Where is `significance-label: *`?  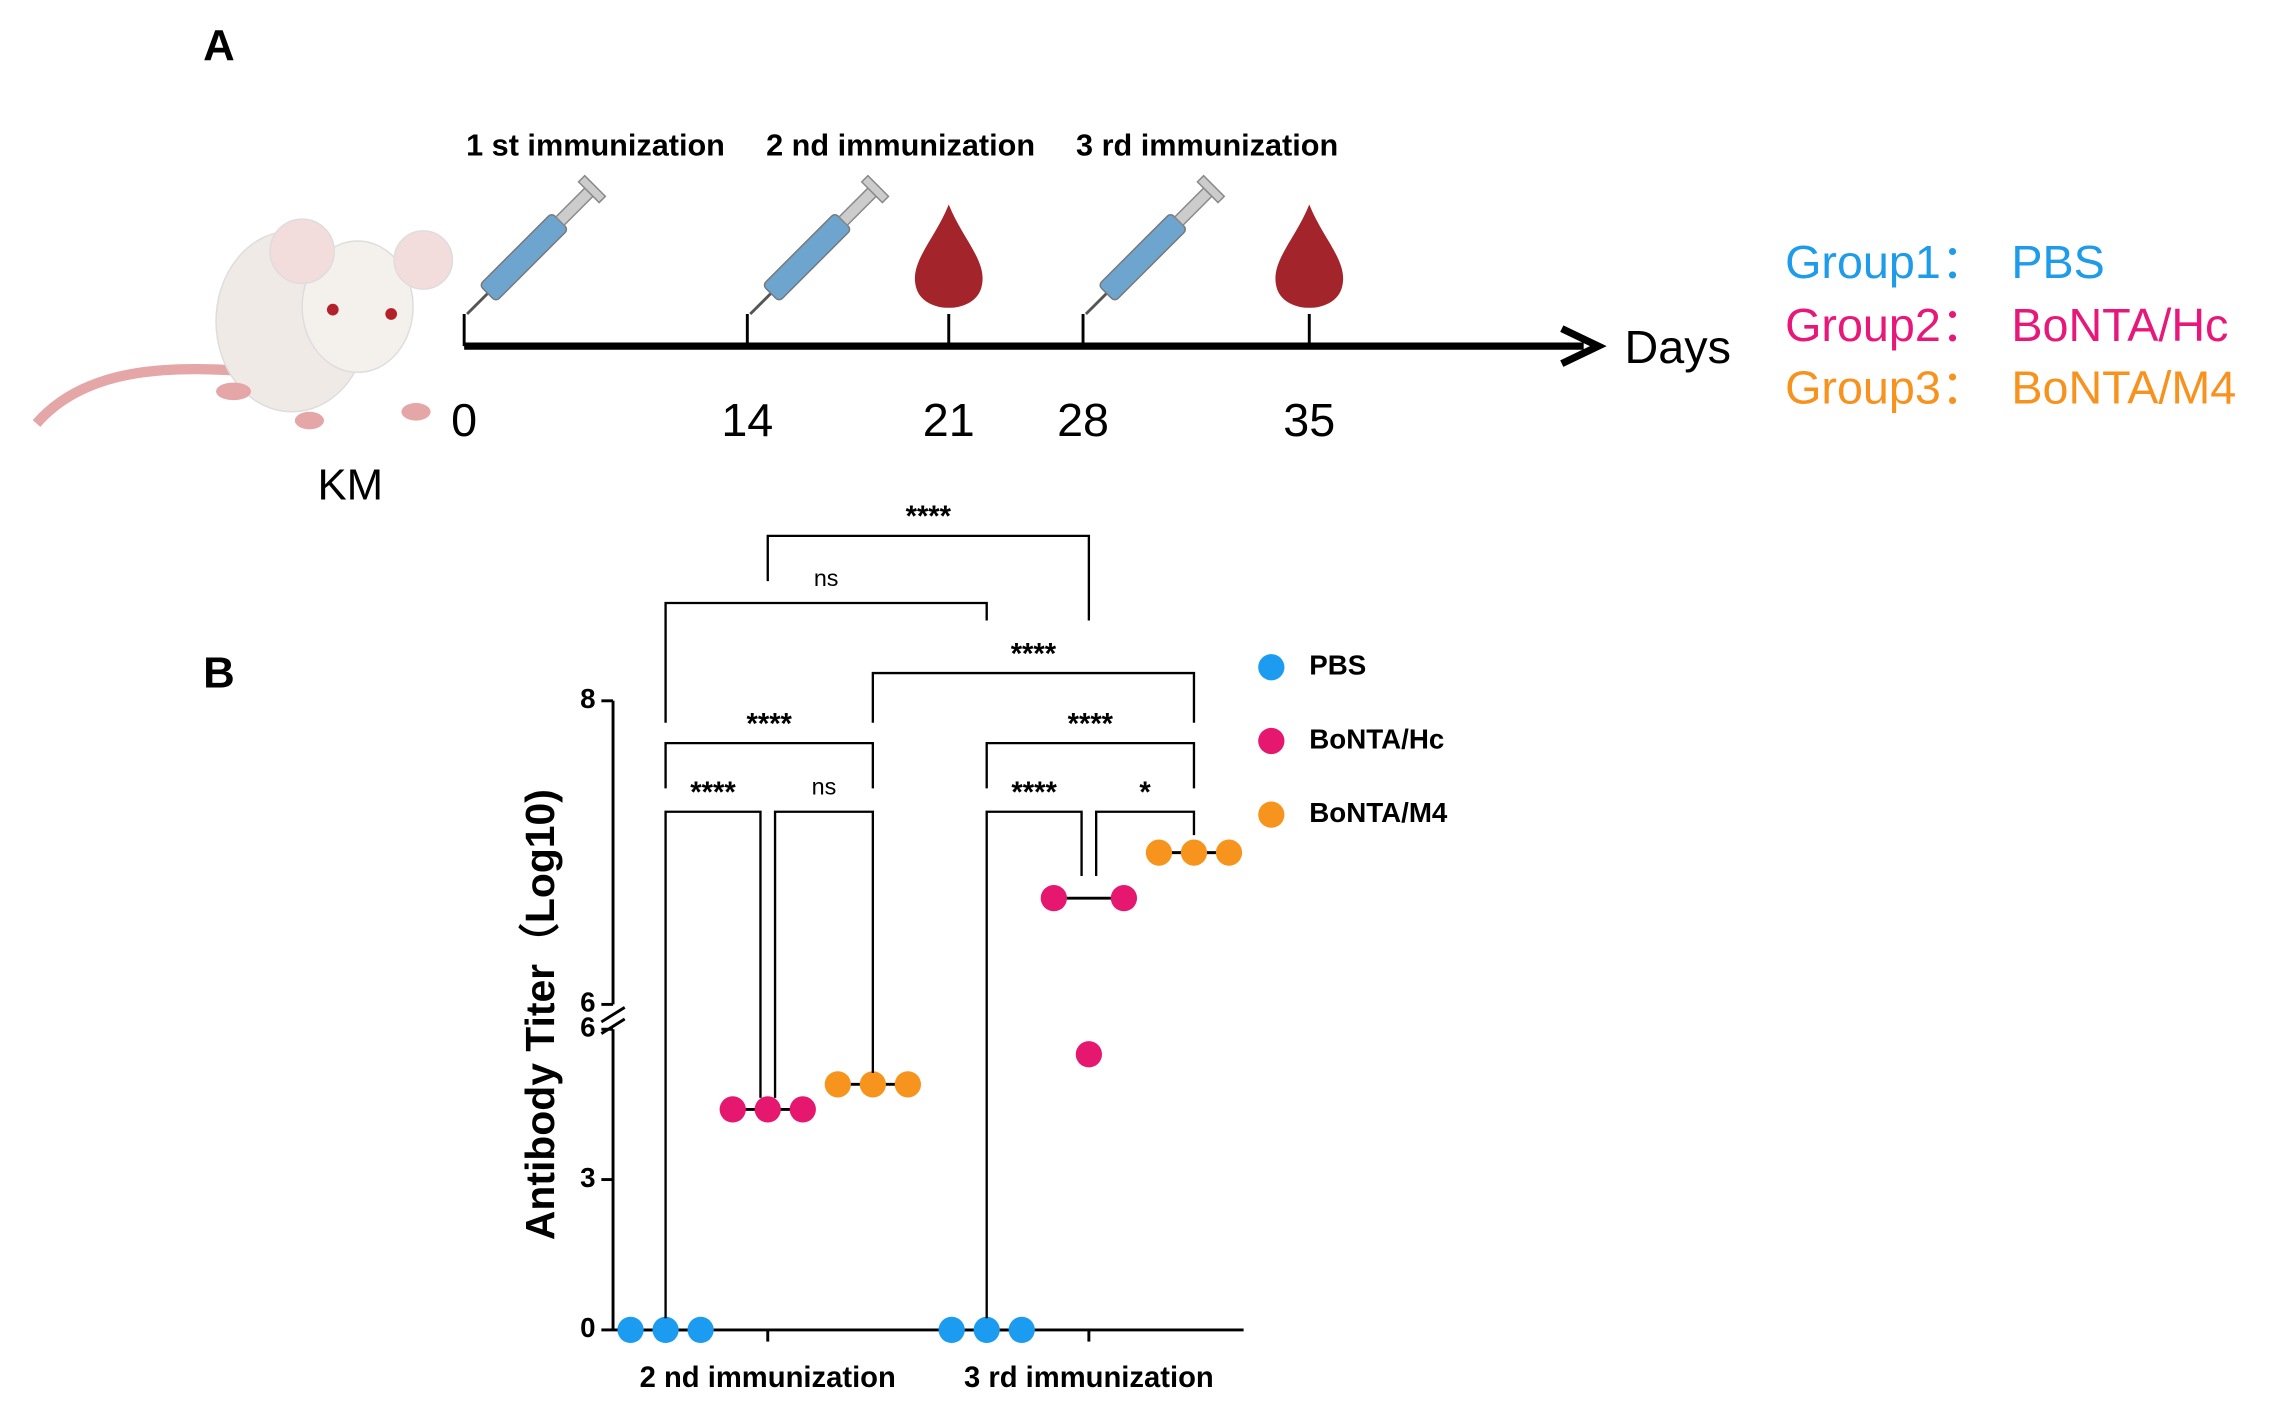 significance-label: * is located at coordinates (1145, 793).